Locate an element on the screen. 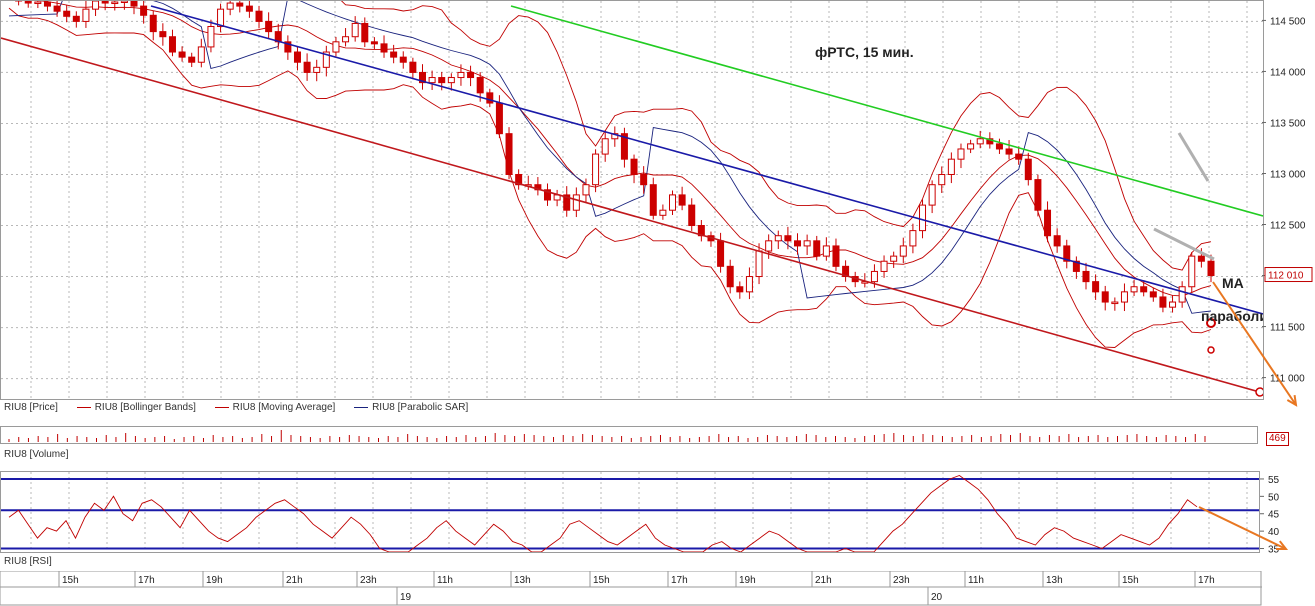  hour-label-5: 11h is located at coordinates (445, 580).